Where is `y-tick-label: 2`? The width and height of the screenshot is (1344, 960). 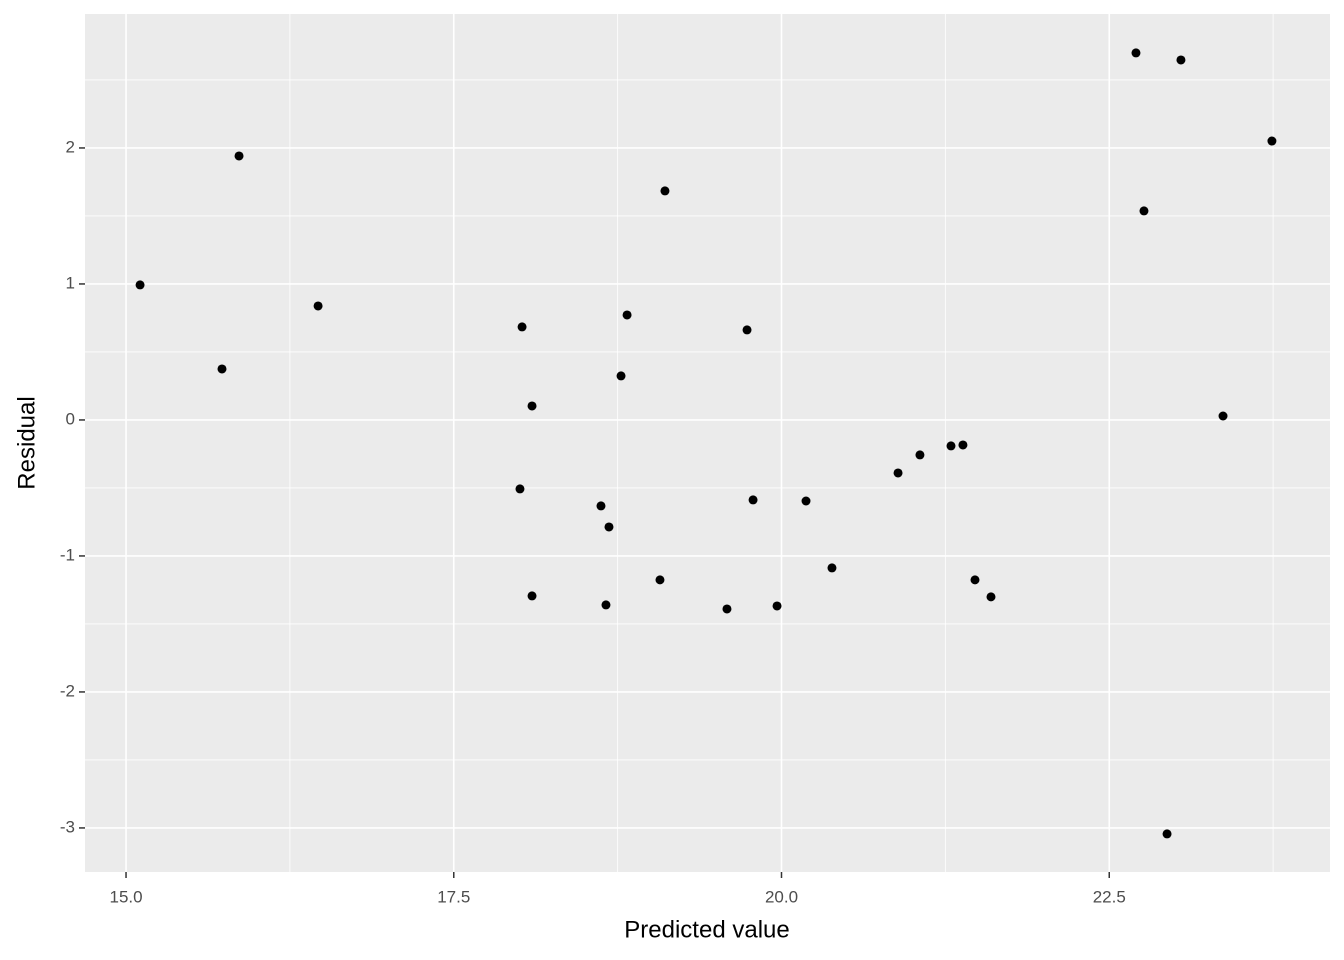
y-tick-label: 2 is located at coordinates (70, 146).